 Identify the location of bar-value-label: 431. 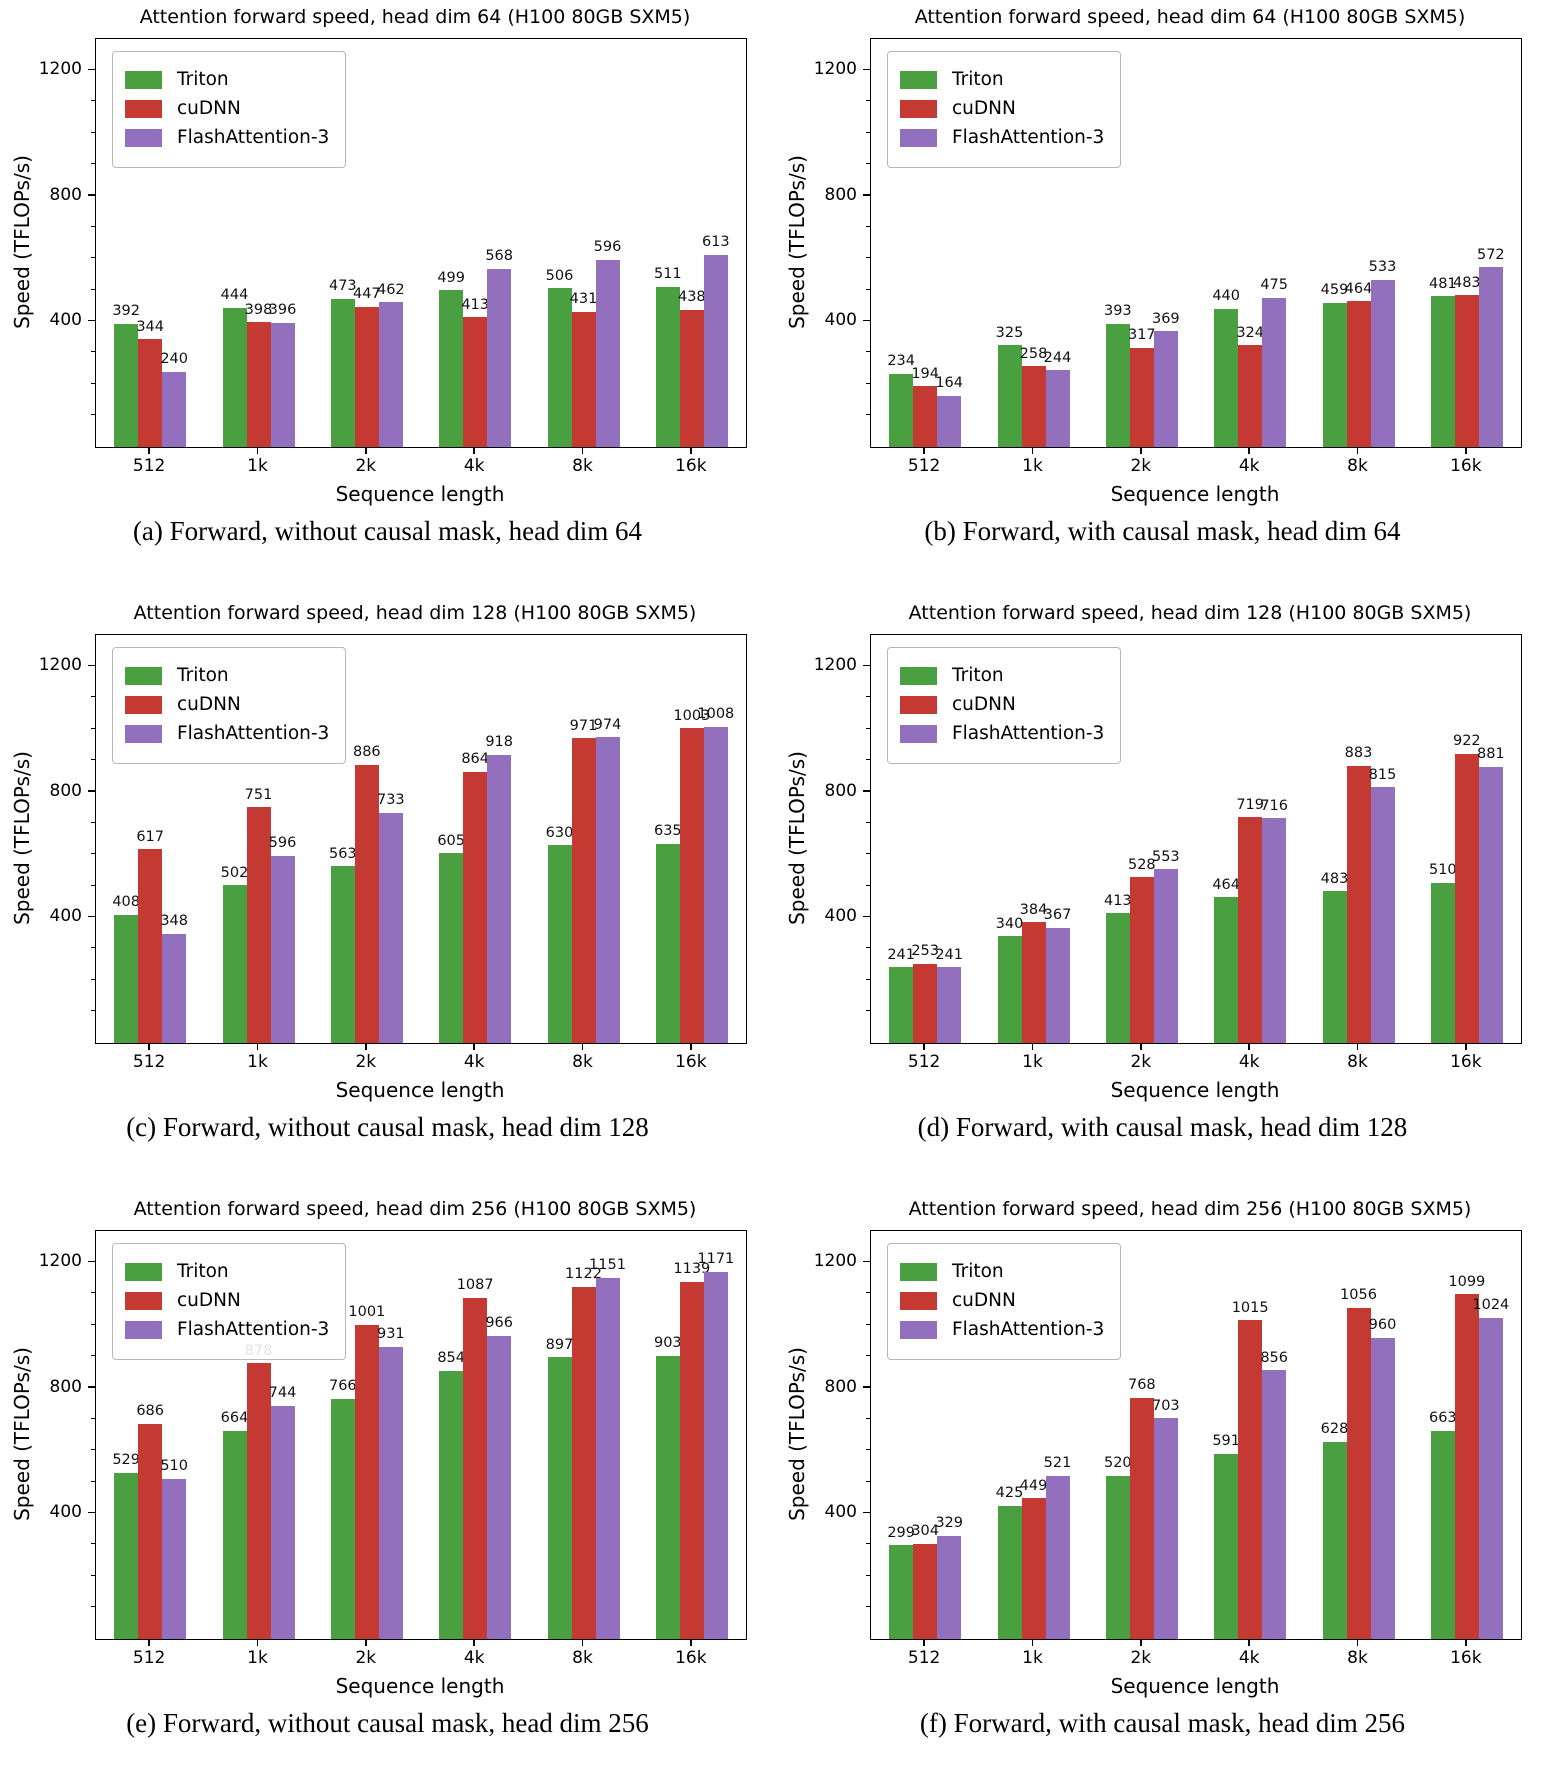
(583, 299).